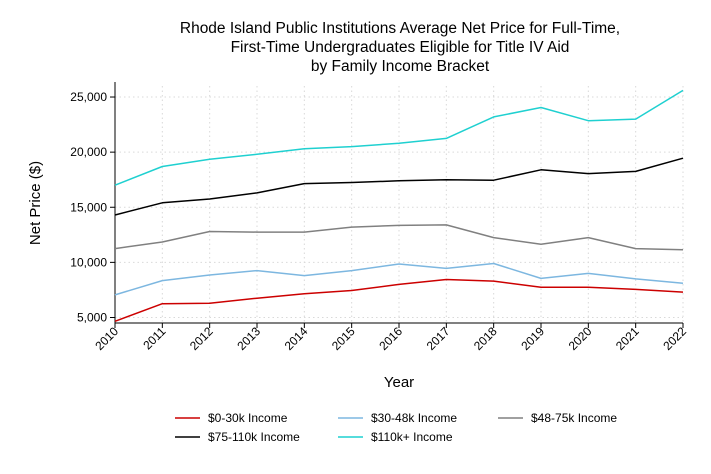 This screenshot has height=474, width=711. What do you see at coordinates (254, 437) in the screenshot?
I see `legend-label: $75-110k Income` at bounding box center [254, 437].